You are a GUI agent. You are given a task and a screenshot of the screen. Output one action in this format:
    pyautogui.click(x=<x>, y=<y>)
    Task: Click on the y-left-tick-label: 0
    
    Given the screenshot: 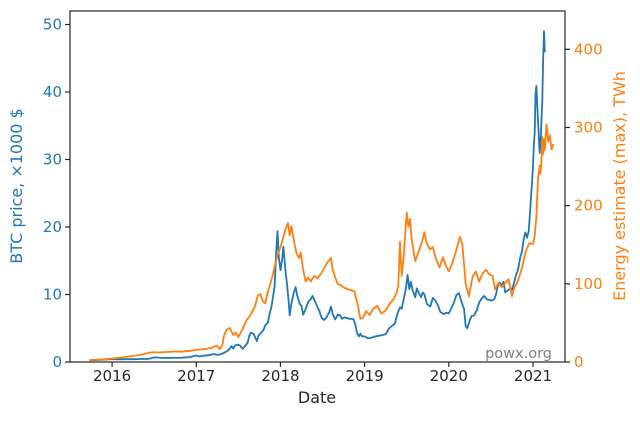 What is the action you would take?
    pyautogui.click(x=57, y=362)
    